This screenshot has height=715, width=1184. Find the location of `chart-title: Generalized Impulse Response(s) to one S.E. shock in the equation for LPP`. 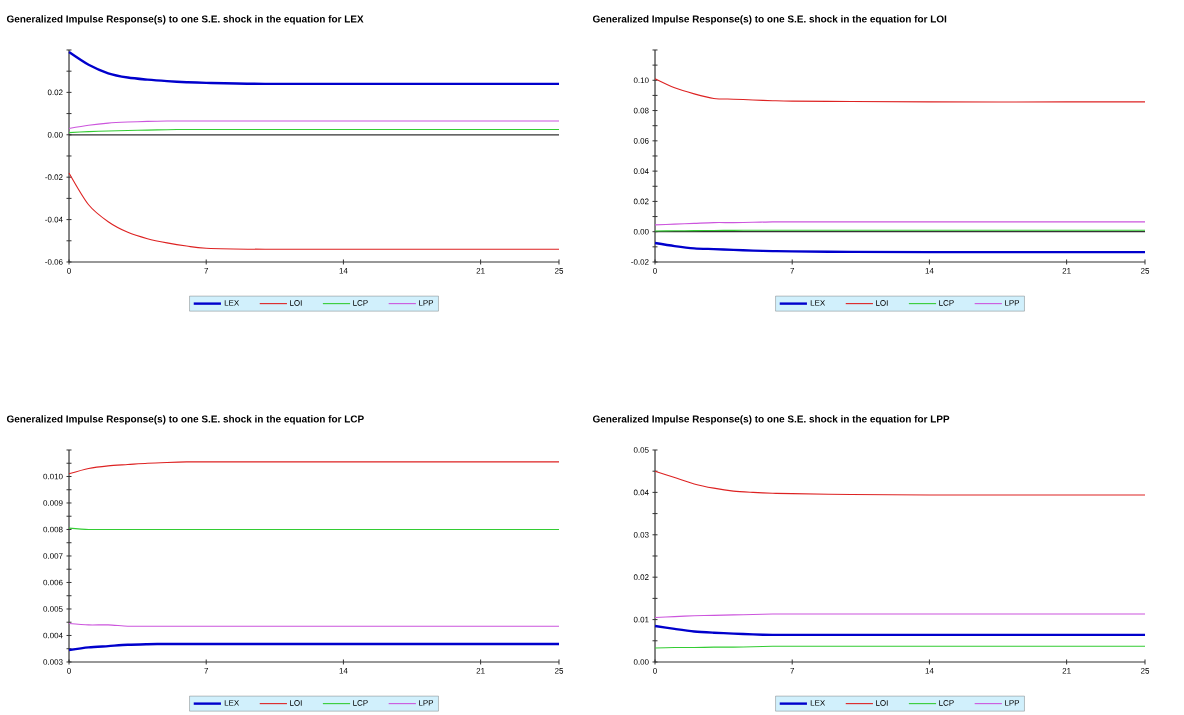

chart-title: Generalized Impulse Response(s) to one S.E. shock in the equation for LPP is located at coordinates (771, 420).